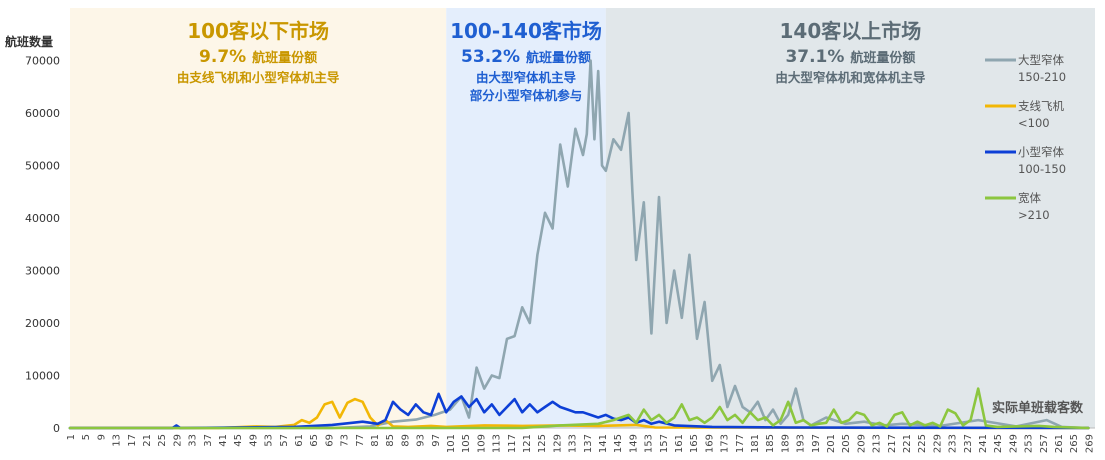 This screenshot has width=1105, height=460. I want to click on x-tick-label: 81, so click(375, 440).